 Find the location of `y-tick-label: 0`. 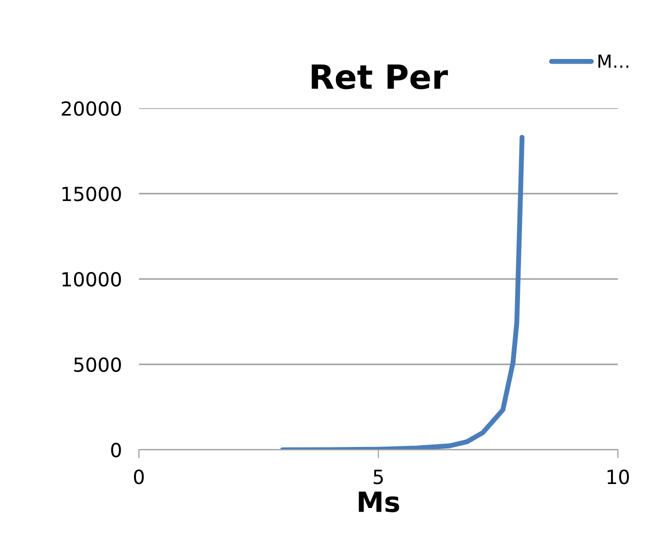

y-tick-label: 0 is located at coordinates (116, 450).